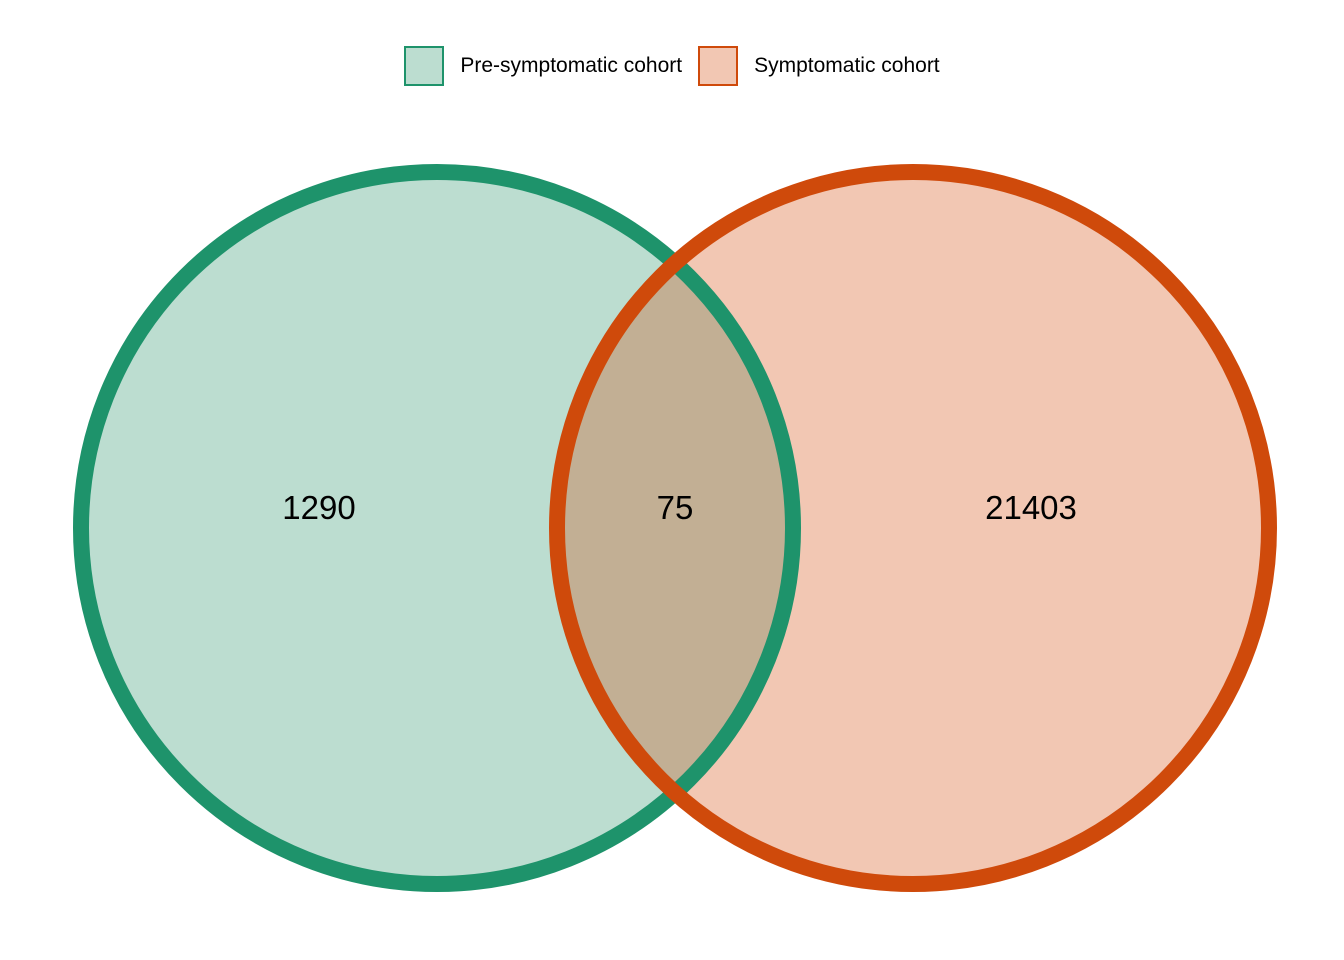 The image size is (1344, 960). Describe the element at coordinates (675, 507) in the screenshot. I see `count-overlap: 75` at that location.